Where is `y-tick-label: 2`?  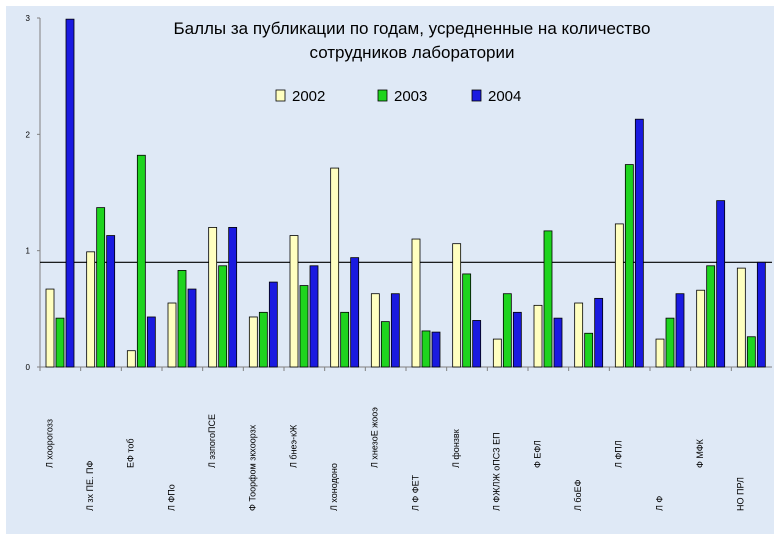 y-tick-label: 2 is located at coordinates (28, 134).